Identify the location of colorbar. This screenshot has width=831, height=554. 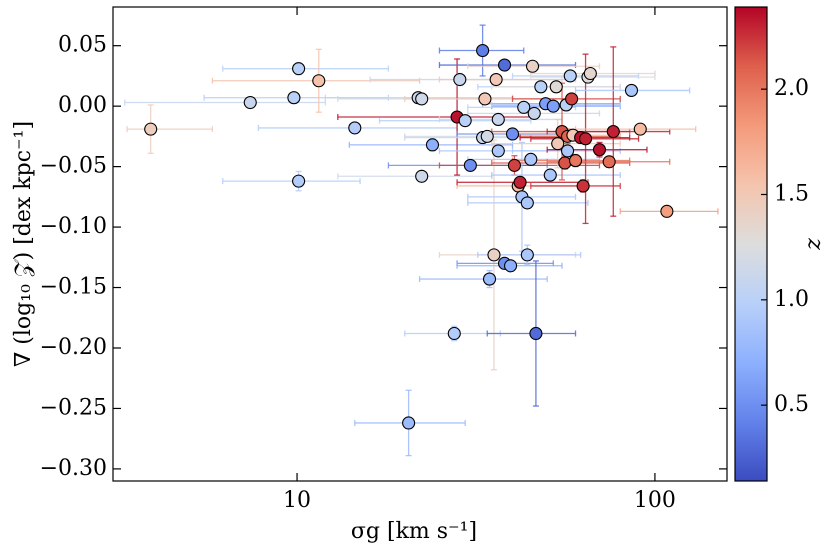
(751, 244).